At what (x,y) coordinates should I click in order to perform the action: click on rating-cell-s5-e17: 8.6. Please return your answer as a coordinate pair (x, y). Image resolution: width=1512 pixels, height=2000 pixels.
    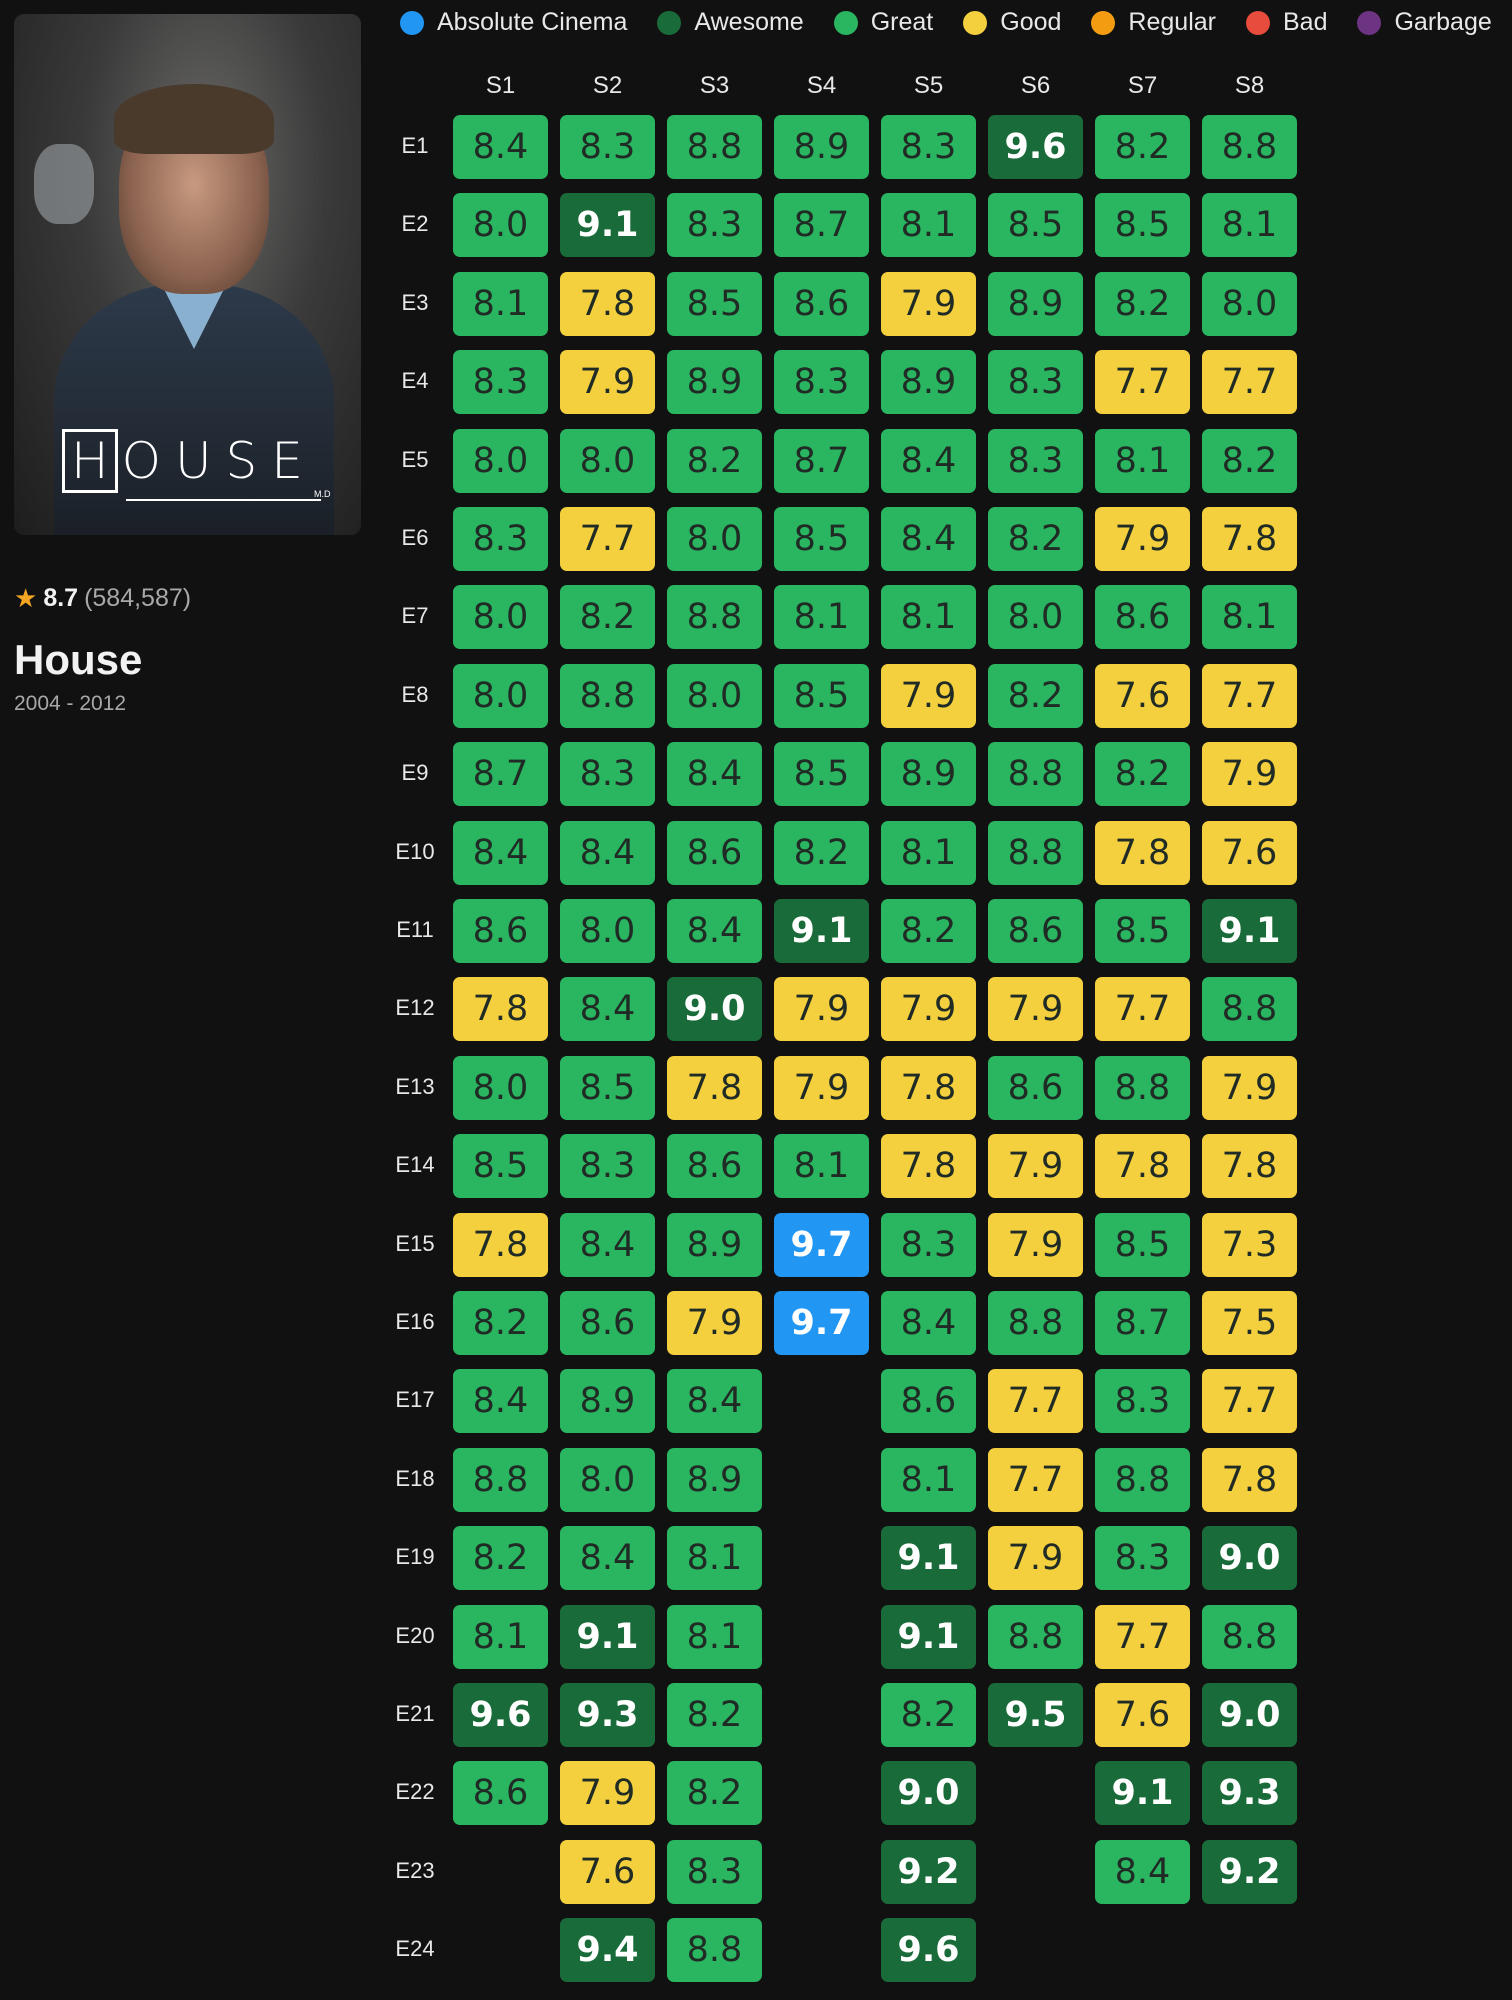
    Looking at the image, I should click on (928, 1401).